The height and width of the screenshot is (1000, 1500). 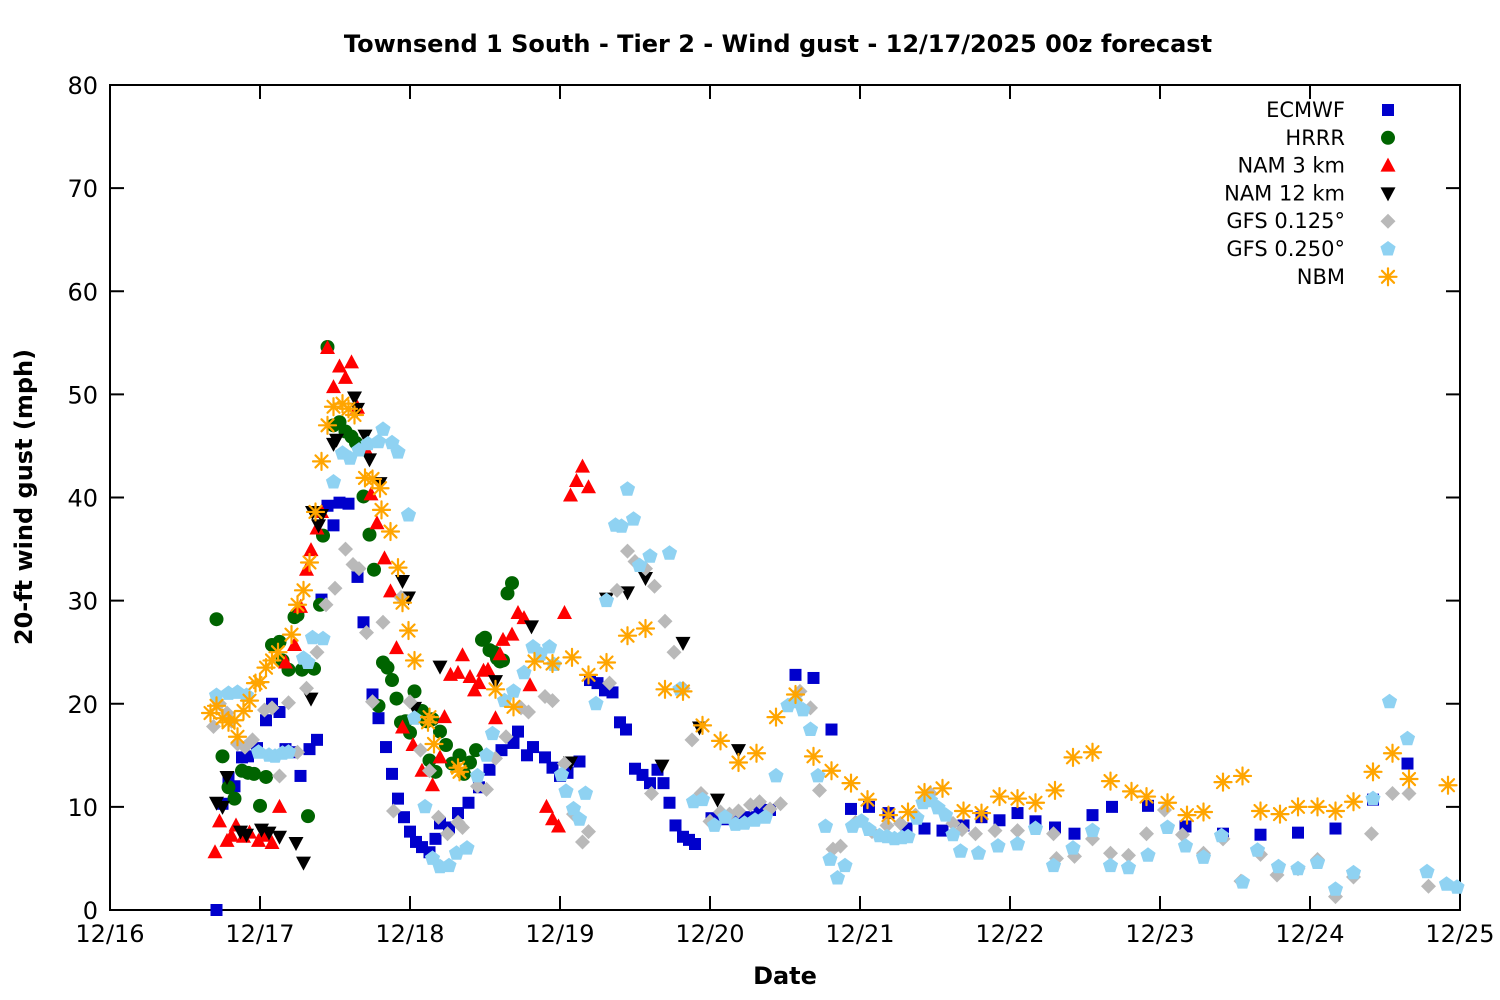 I want to click on x-axis-label: Date, so click(x=785, y=976).